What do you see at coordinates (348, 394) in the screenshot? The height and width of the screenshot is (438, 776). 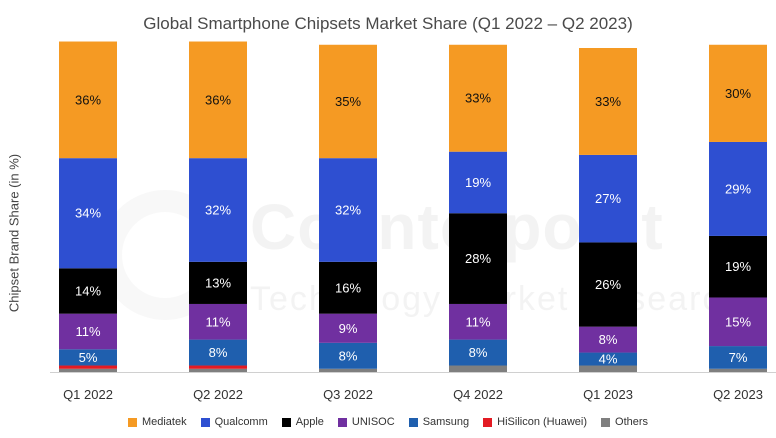 I see `x-tick-label: Q3 2022` at bounding box center [348, 394].